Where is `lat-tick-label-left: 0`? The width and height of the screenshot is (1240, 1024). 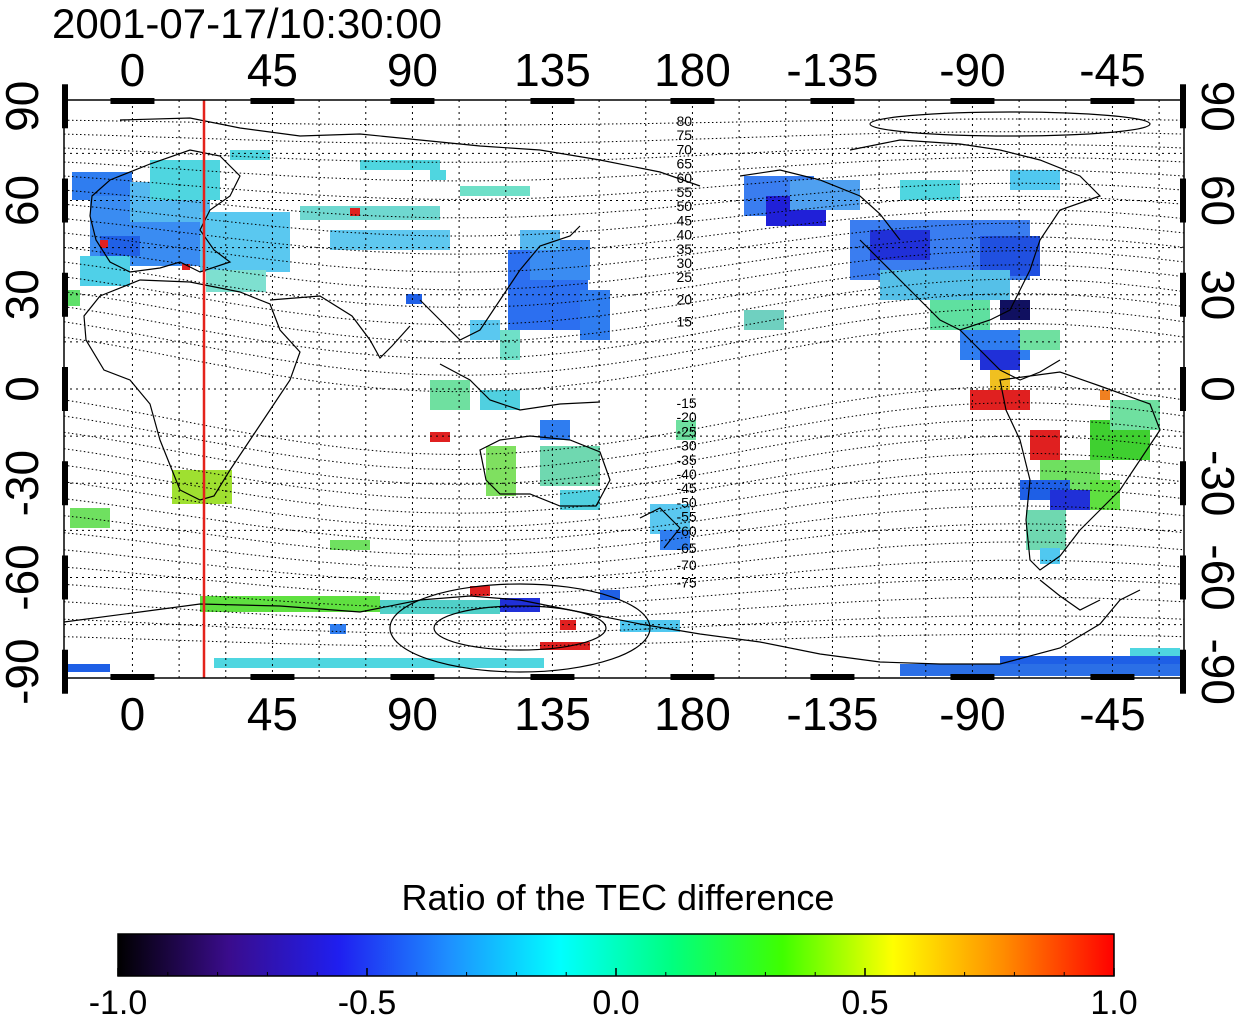 lat-tick-label-left: 0 is located at coordinates (24, 389).